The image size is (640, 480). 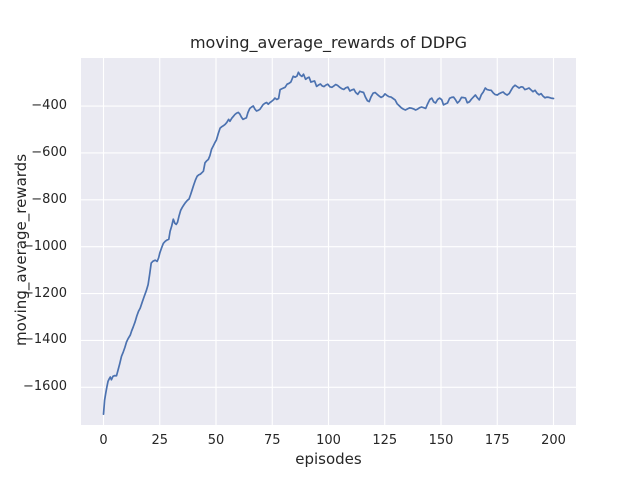 I want to click on x-tick-label: 175, so click(x=497, y=440).